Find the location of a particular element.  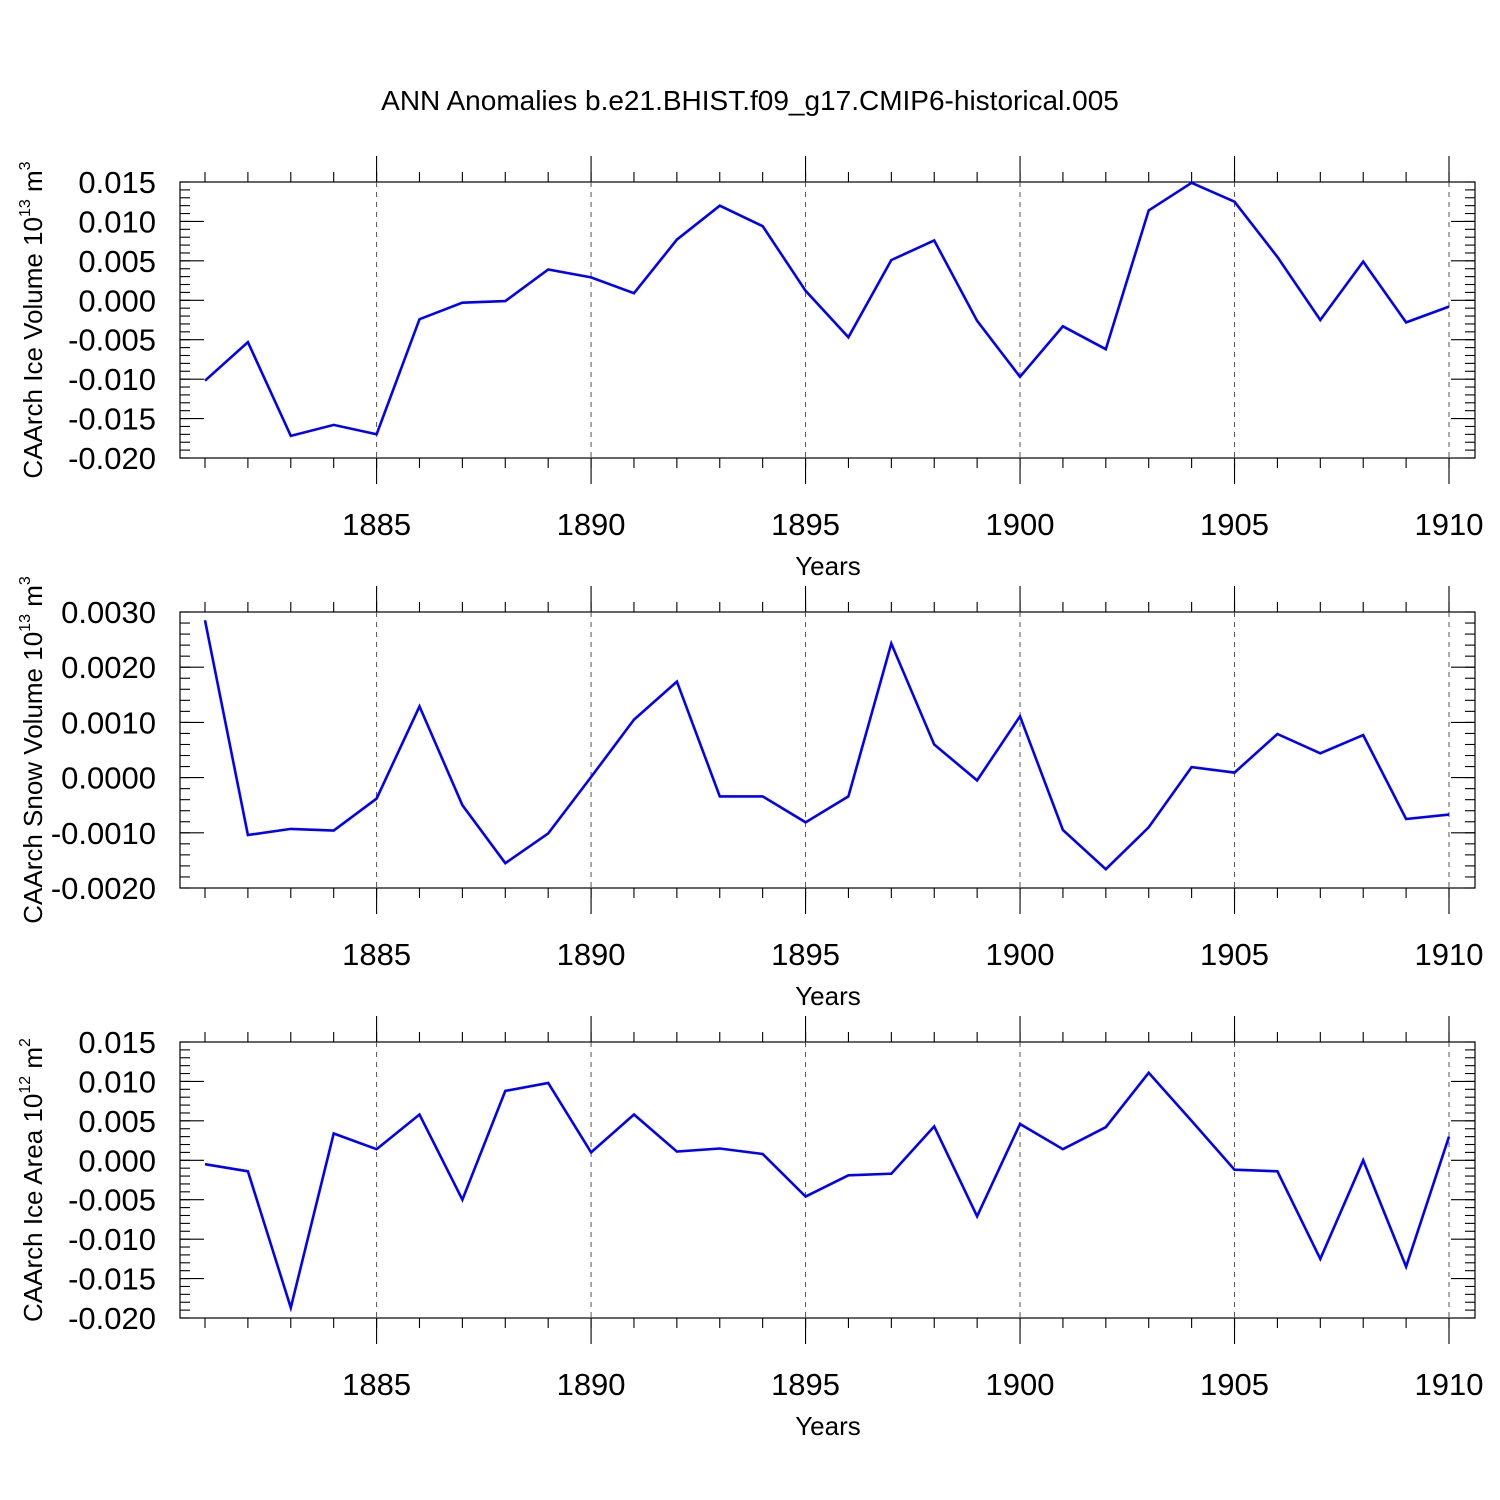

y-axis-label: CAArch Ice Area 1012 m2 is located at coordinates (32, 1180).